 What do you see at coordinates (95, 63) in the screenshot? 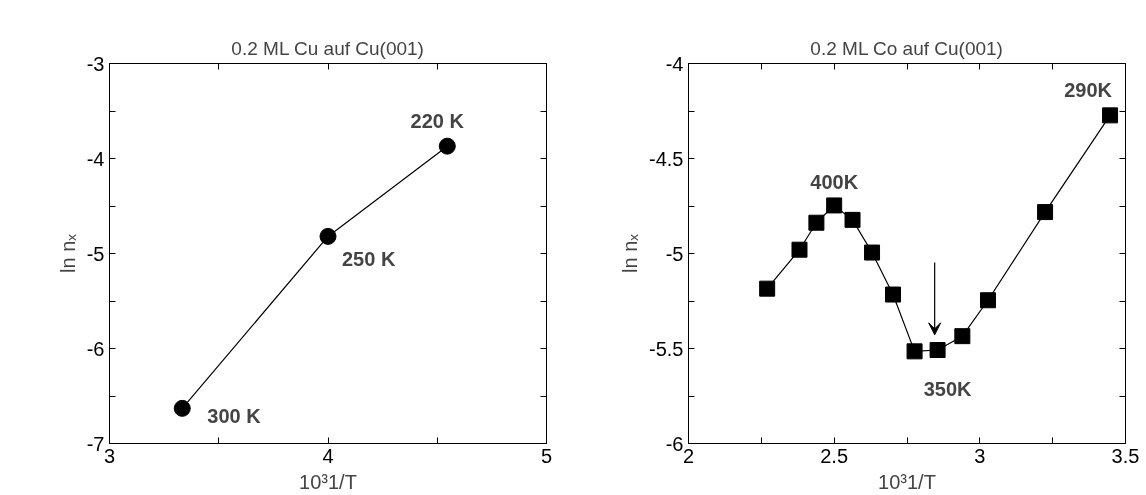
I see `y-tick-label: -3` at bounding box center [95, 63].